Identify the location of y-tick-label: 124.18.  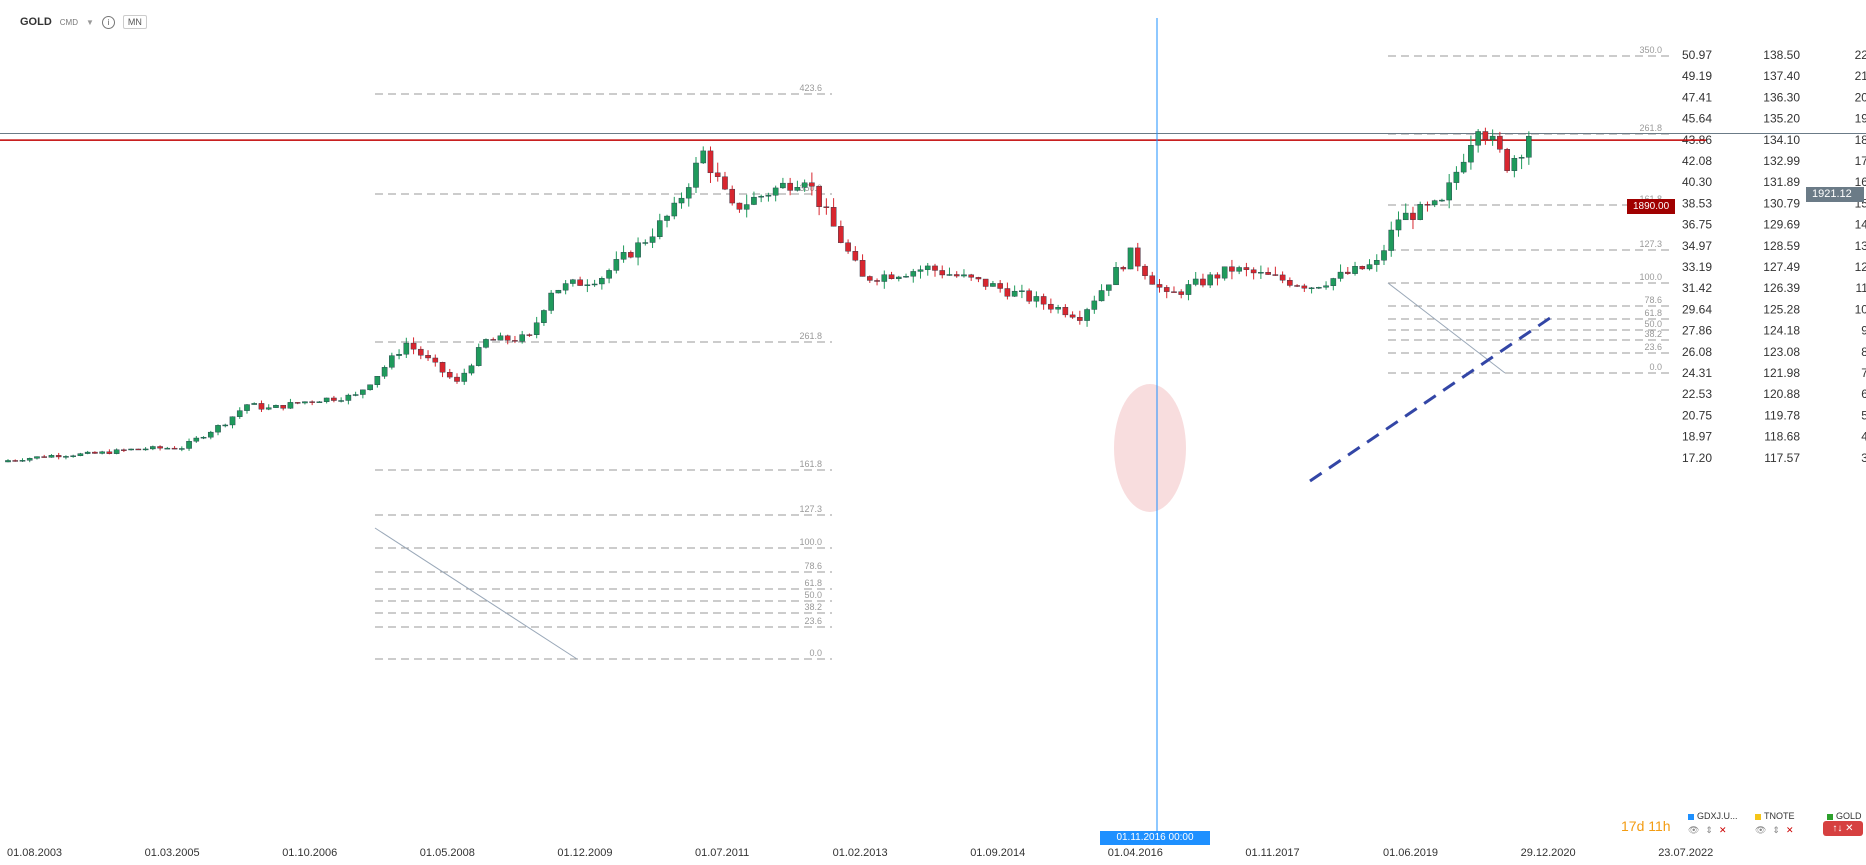
(1781, 331).